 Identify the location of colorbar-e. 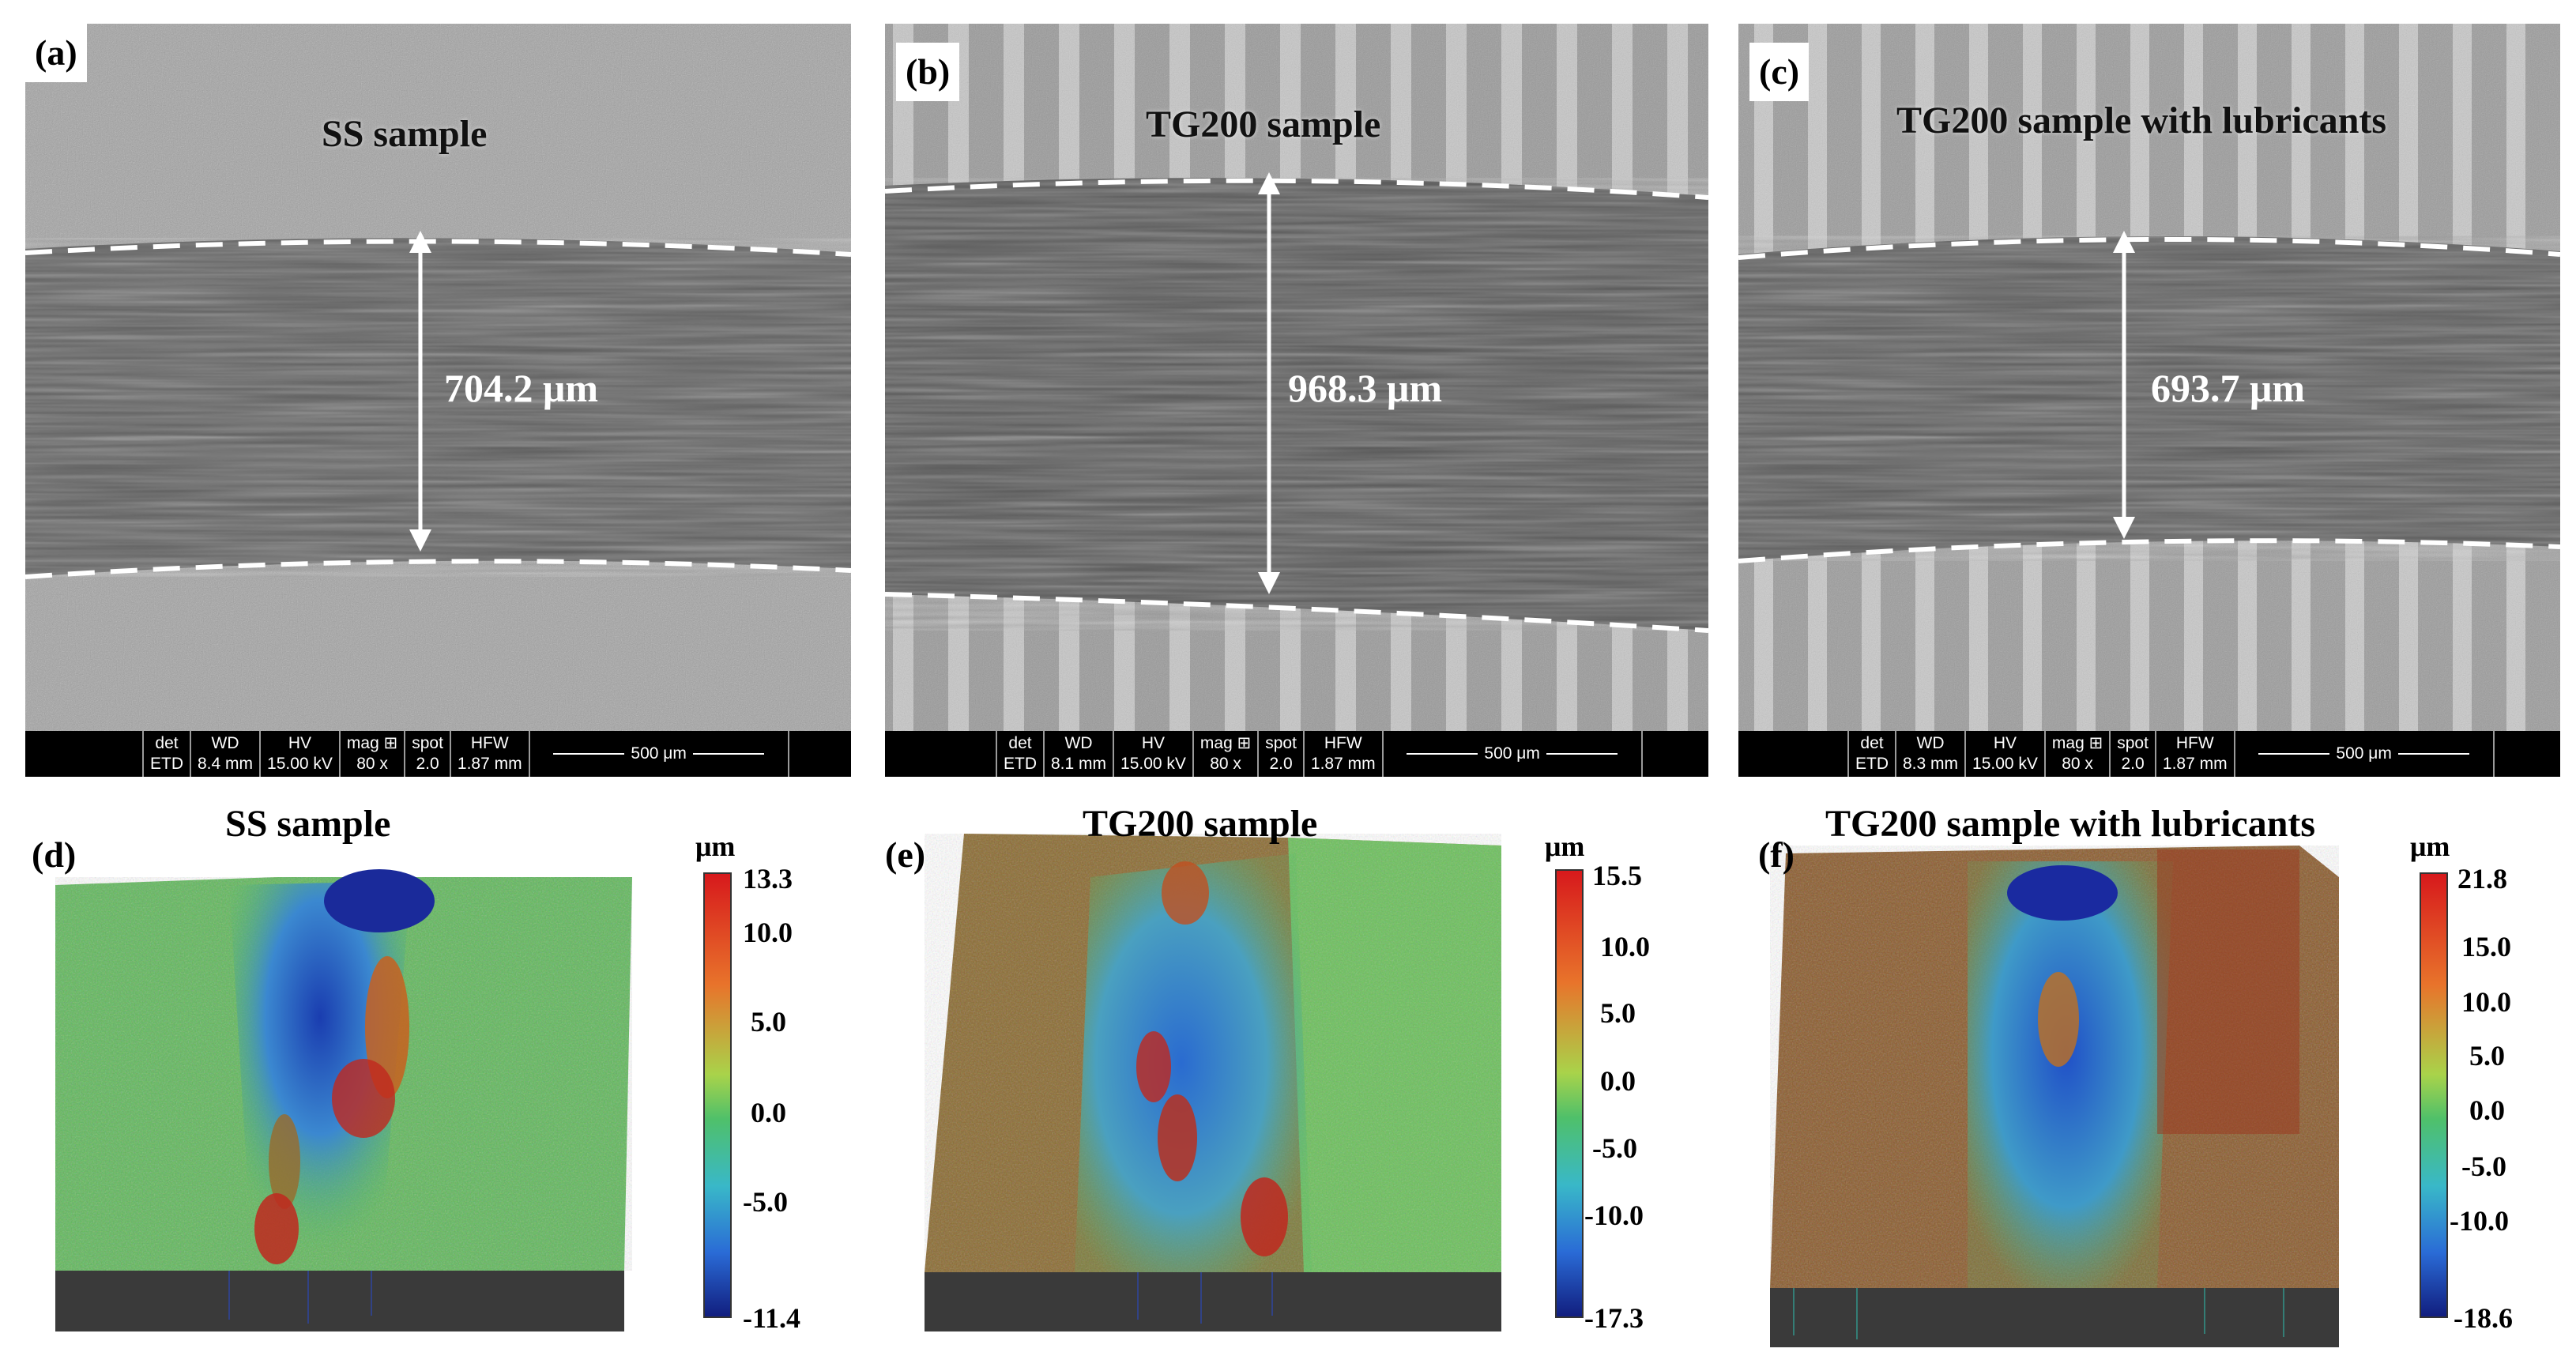
(1569, 1093).